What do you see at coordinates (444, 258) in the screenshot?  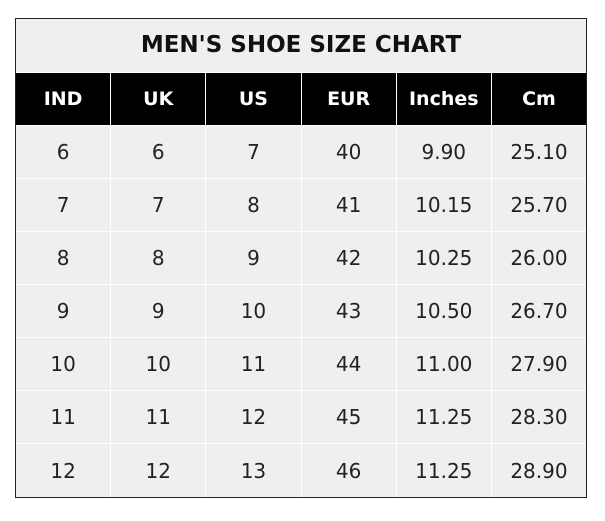 I see `table-cell: 10.25` at bounding box center [444, 258].